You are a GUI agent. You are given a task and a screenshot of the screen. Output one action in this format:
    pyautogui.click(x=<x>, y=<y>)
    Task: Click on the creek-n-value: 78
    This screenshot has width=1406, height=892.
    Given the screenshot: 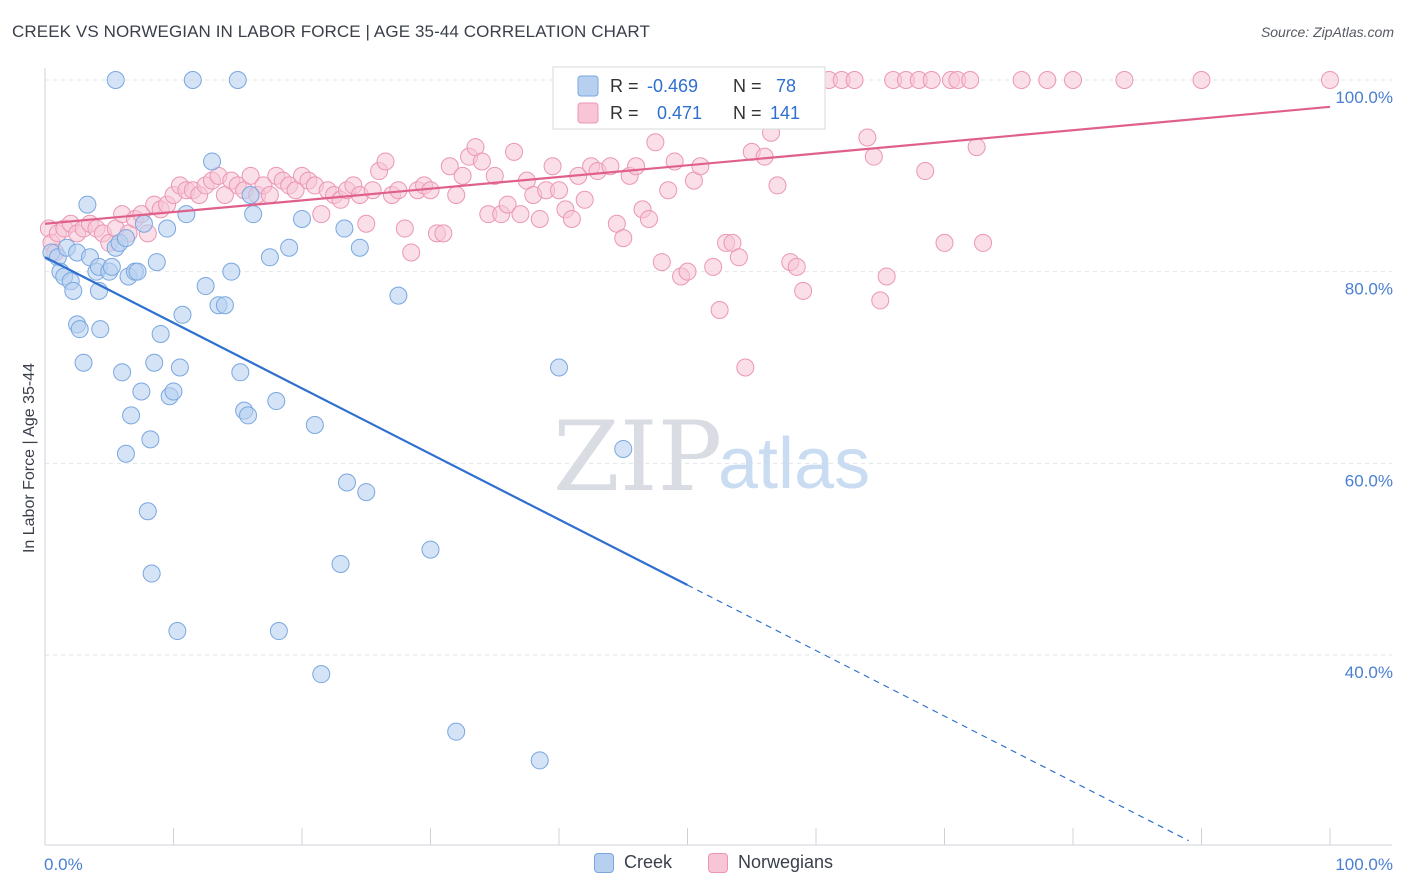 What is the action you would take?
    pyautogui.click(x=786, y=86)
    